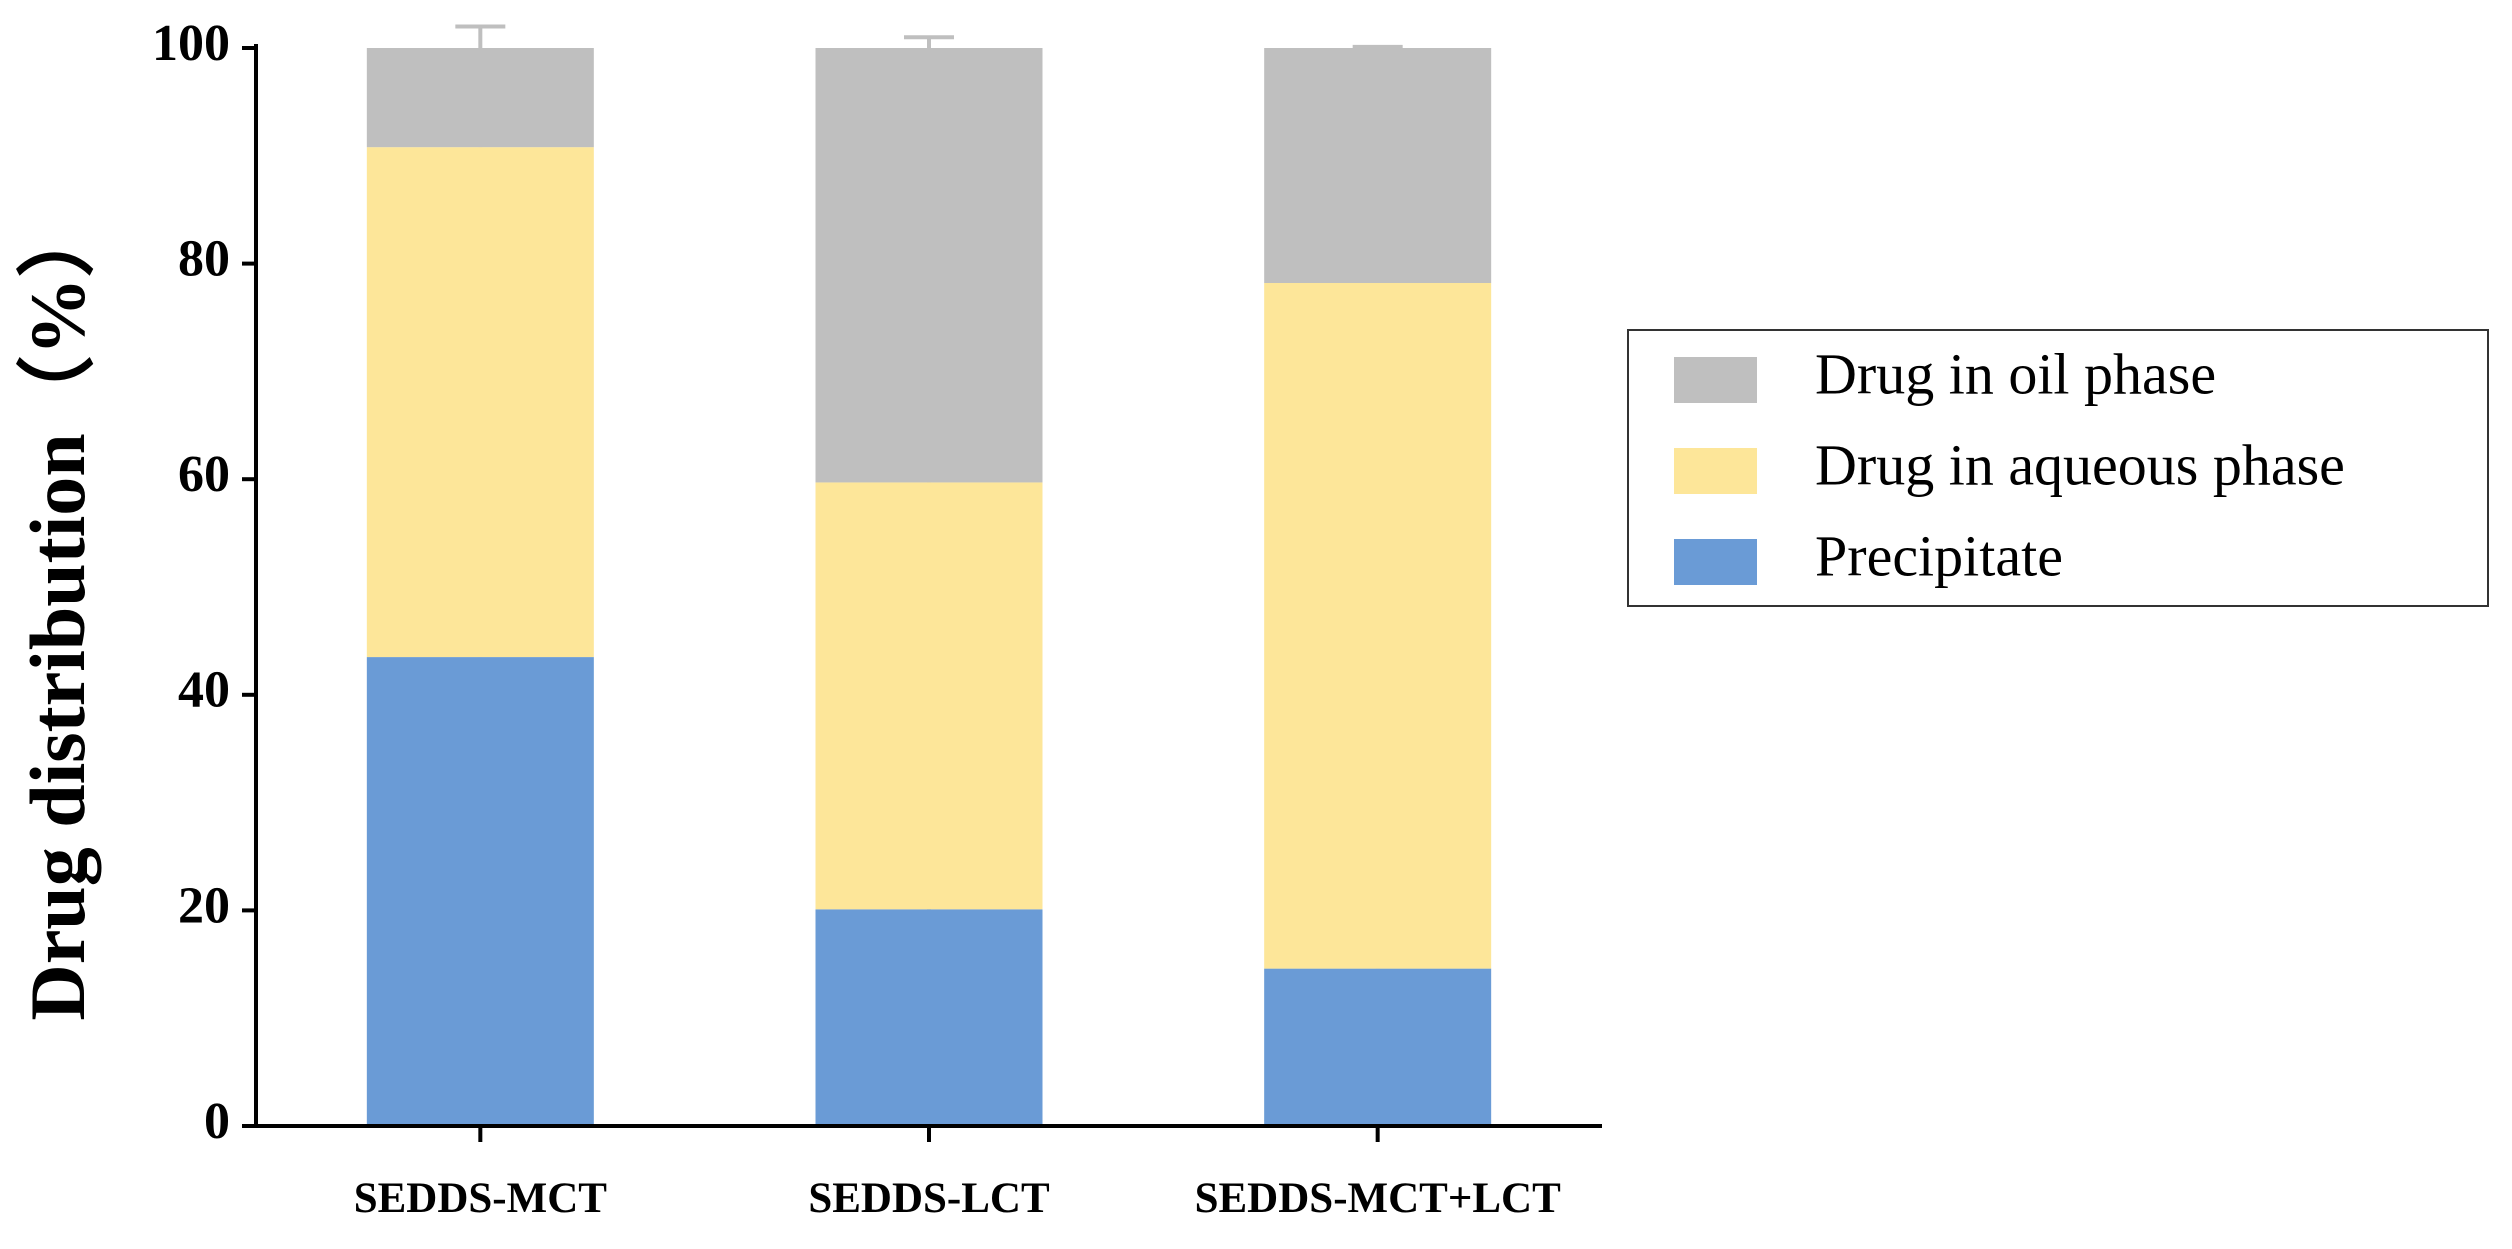  I want to click on y-tick-label: 60, so click(204, 474).